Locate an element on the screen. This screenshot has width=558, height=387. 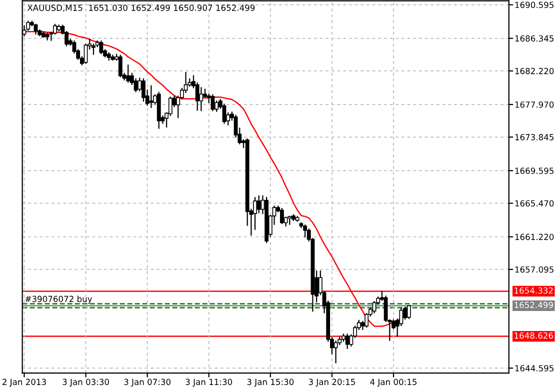
y-tick-label: 1682.220 is located at coordinates (534, 71).